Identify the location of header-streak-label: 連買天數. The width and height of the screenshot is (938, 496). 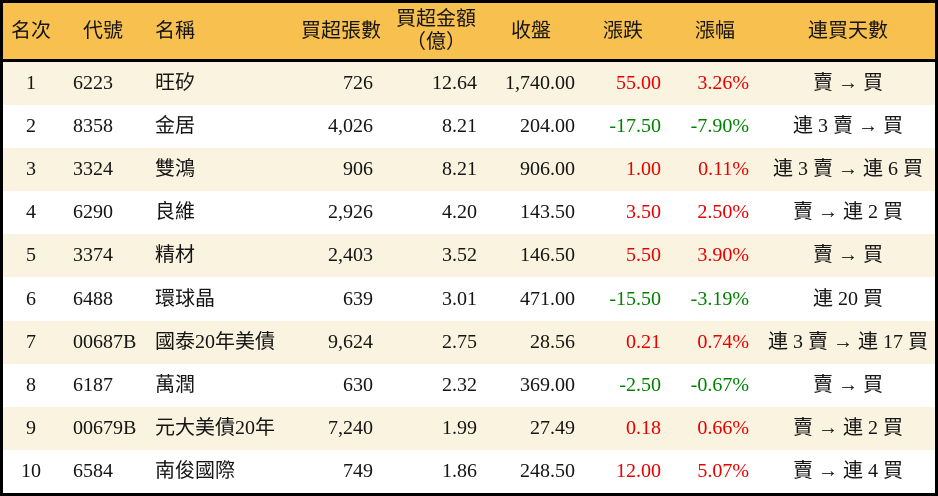
(848, 30).